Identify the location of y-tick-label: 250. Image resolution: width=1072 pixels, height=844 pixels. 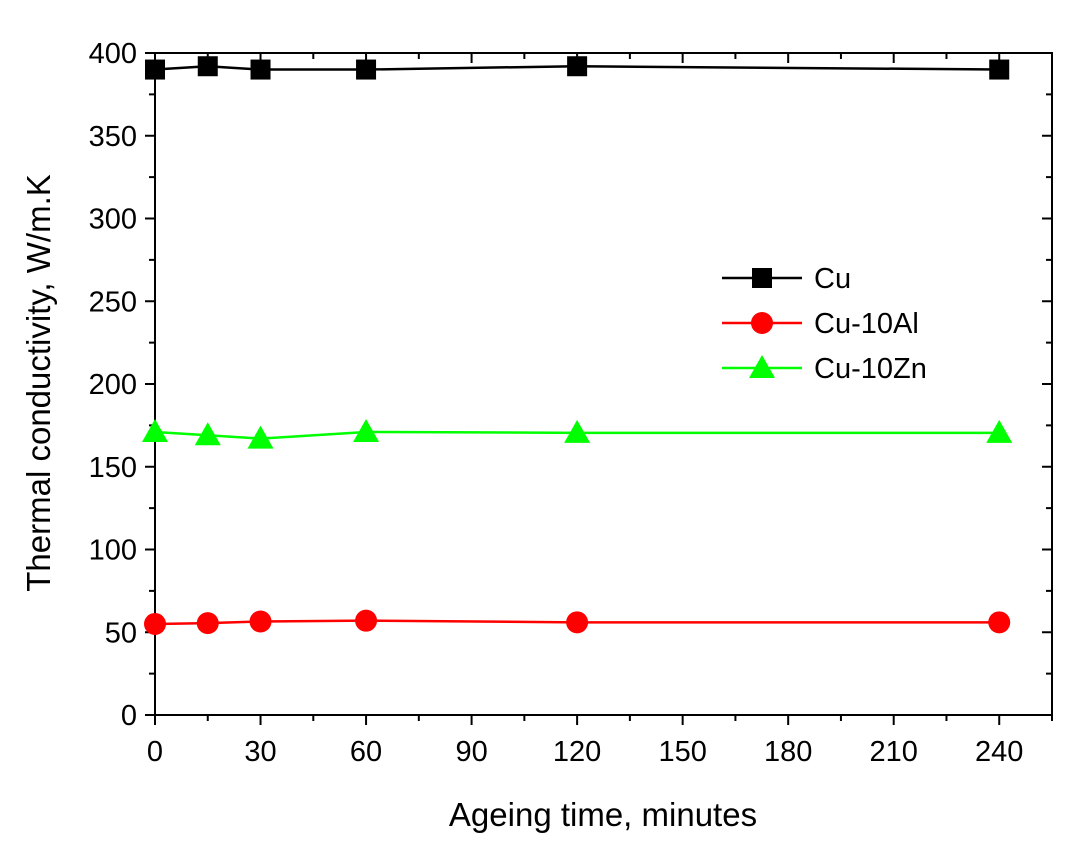
(113, 302).